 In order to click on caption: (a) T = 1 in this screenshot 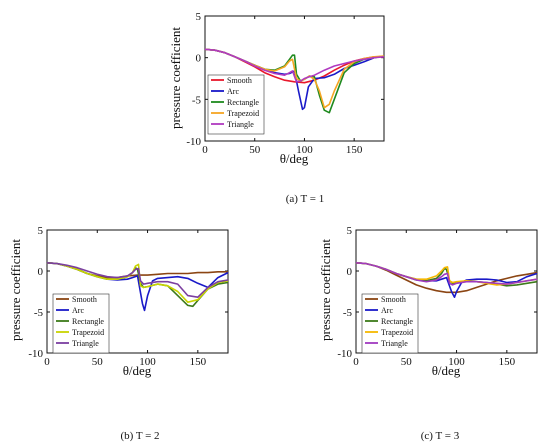, I will do `click(305, 199)`.